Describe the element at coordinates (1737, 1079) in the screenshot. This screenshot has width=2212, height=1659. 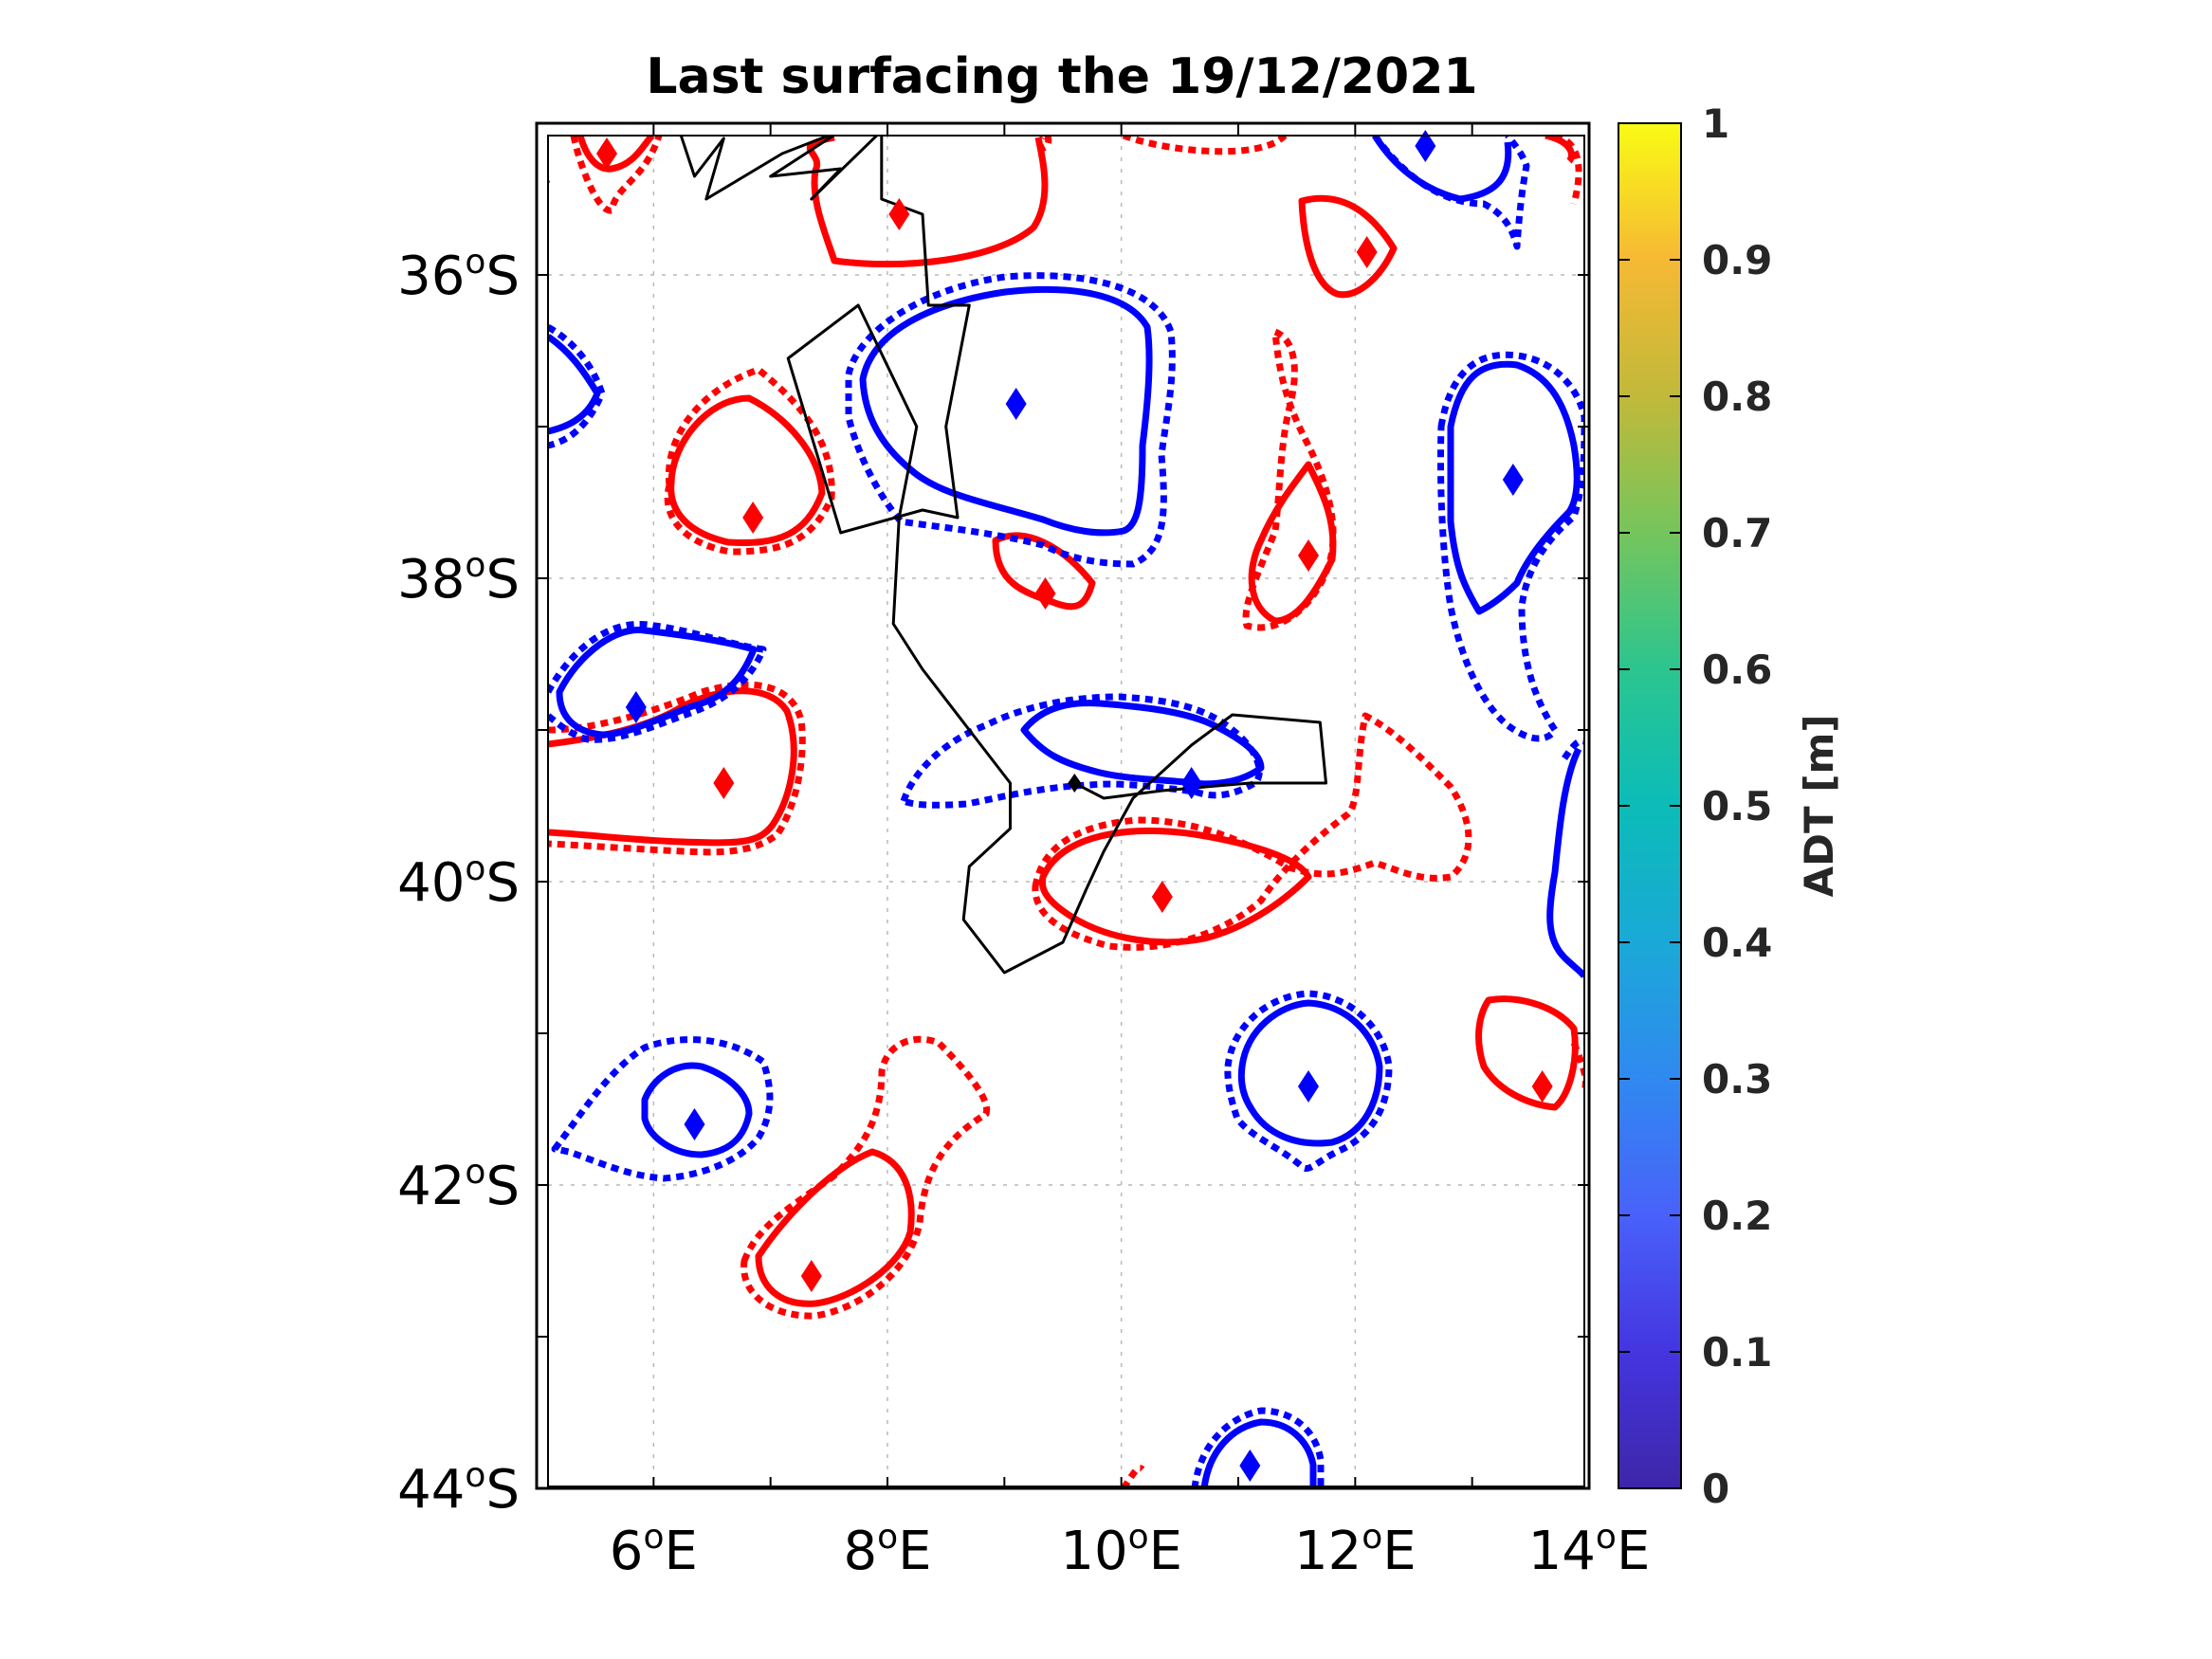
I see `colorbar-tick-label: 0.3` at that location.